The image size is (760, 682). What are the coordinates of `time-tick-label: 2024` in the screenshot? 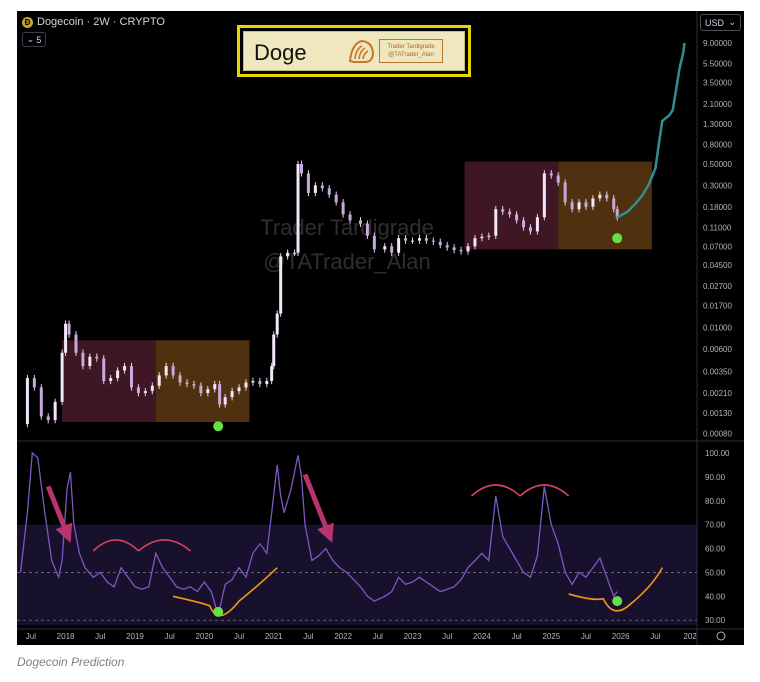 It's located at (482, 636).